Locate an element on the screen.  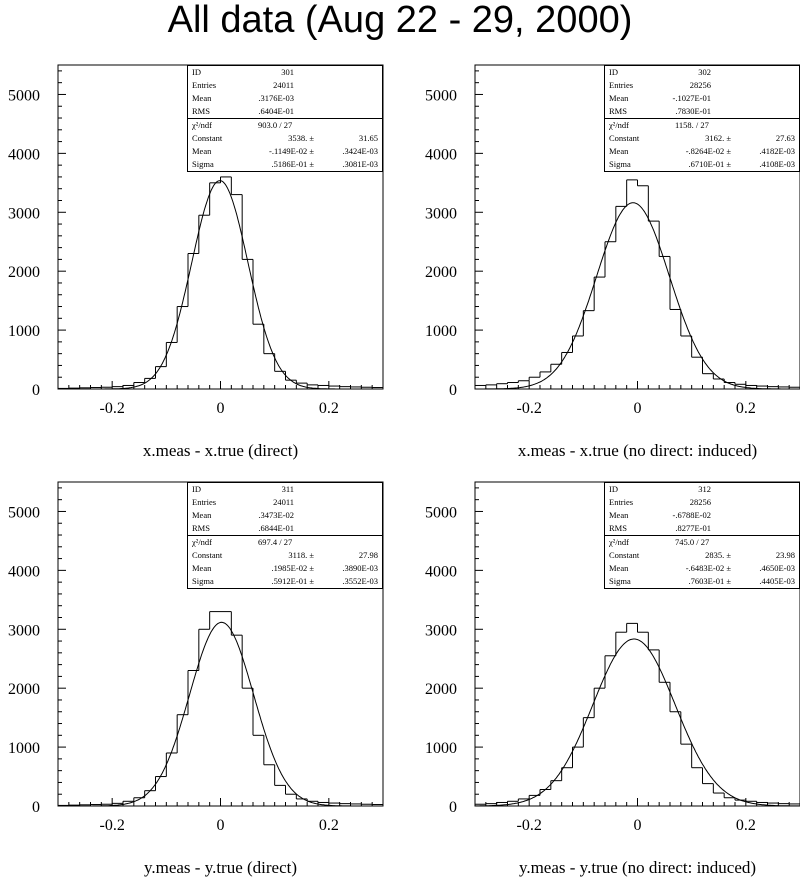
stats-value: 3162. ± is located at coordinates (718, 138).